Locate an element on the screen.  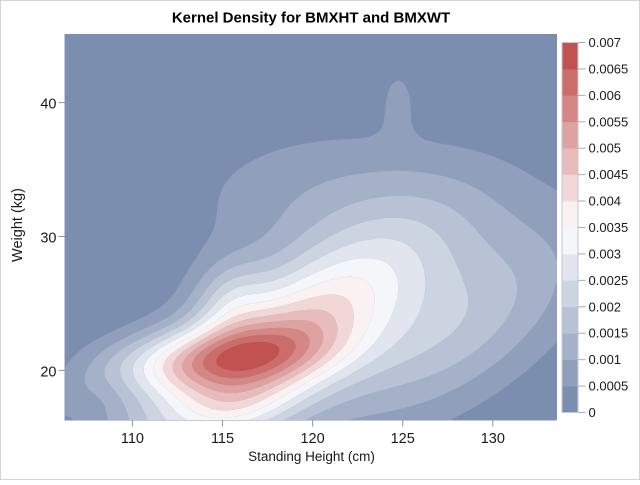
svg-text: 125 is located at coordinates (403, 439).